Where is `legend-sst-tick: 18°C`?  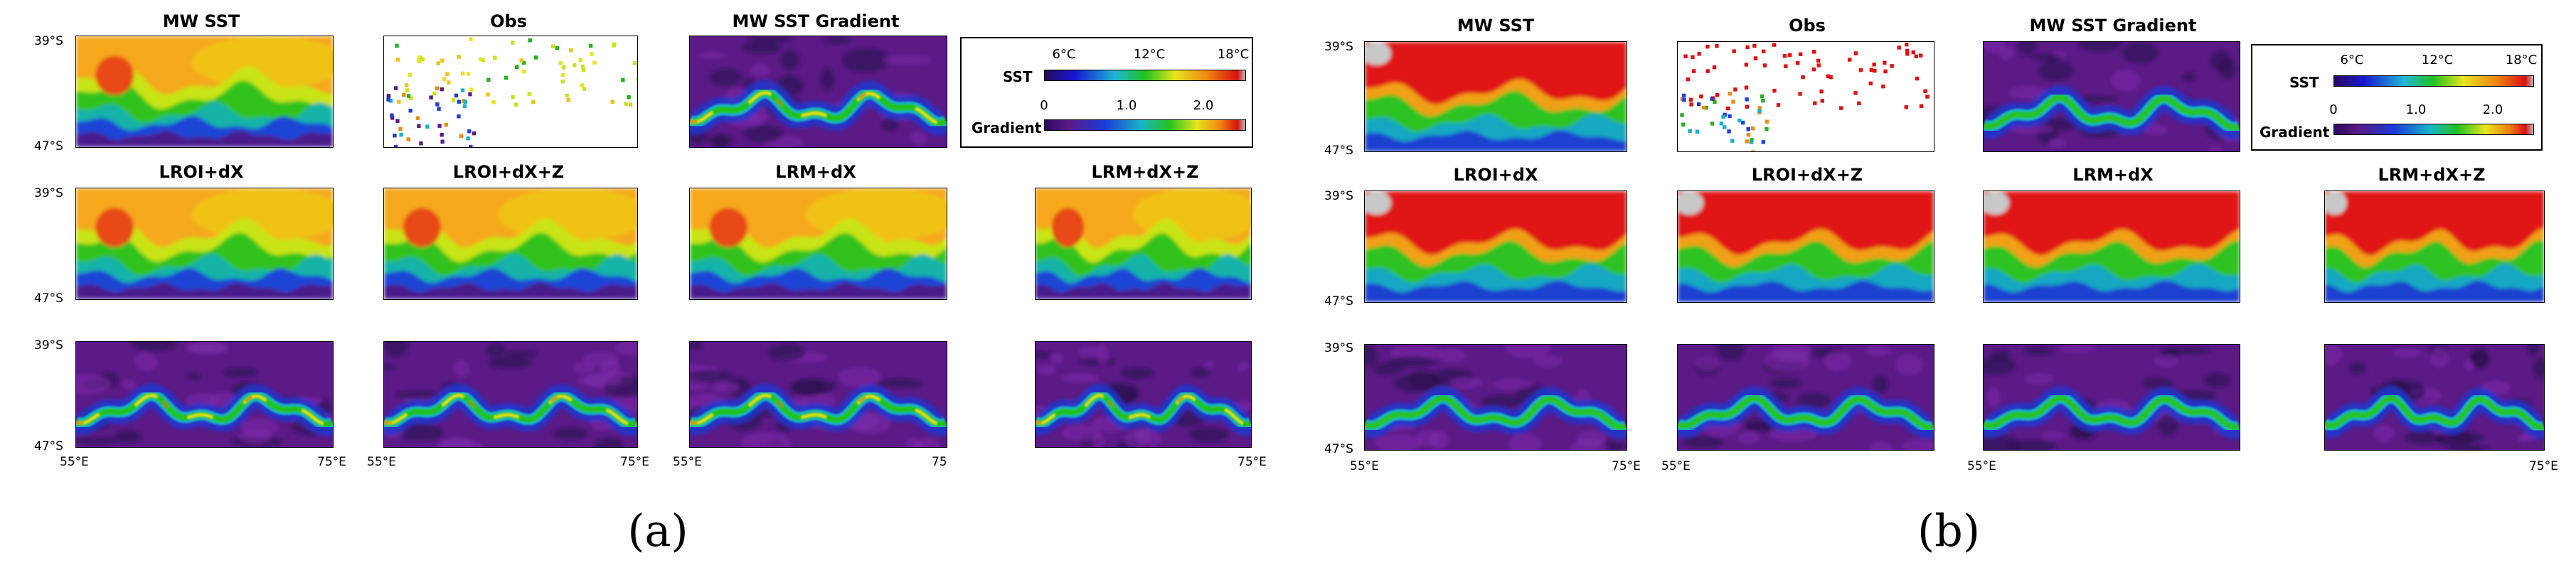
legend-sst-tick: 18°C is located at coordinates (1233, 54).